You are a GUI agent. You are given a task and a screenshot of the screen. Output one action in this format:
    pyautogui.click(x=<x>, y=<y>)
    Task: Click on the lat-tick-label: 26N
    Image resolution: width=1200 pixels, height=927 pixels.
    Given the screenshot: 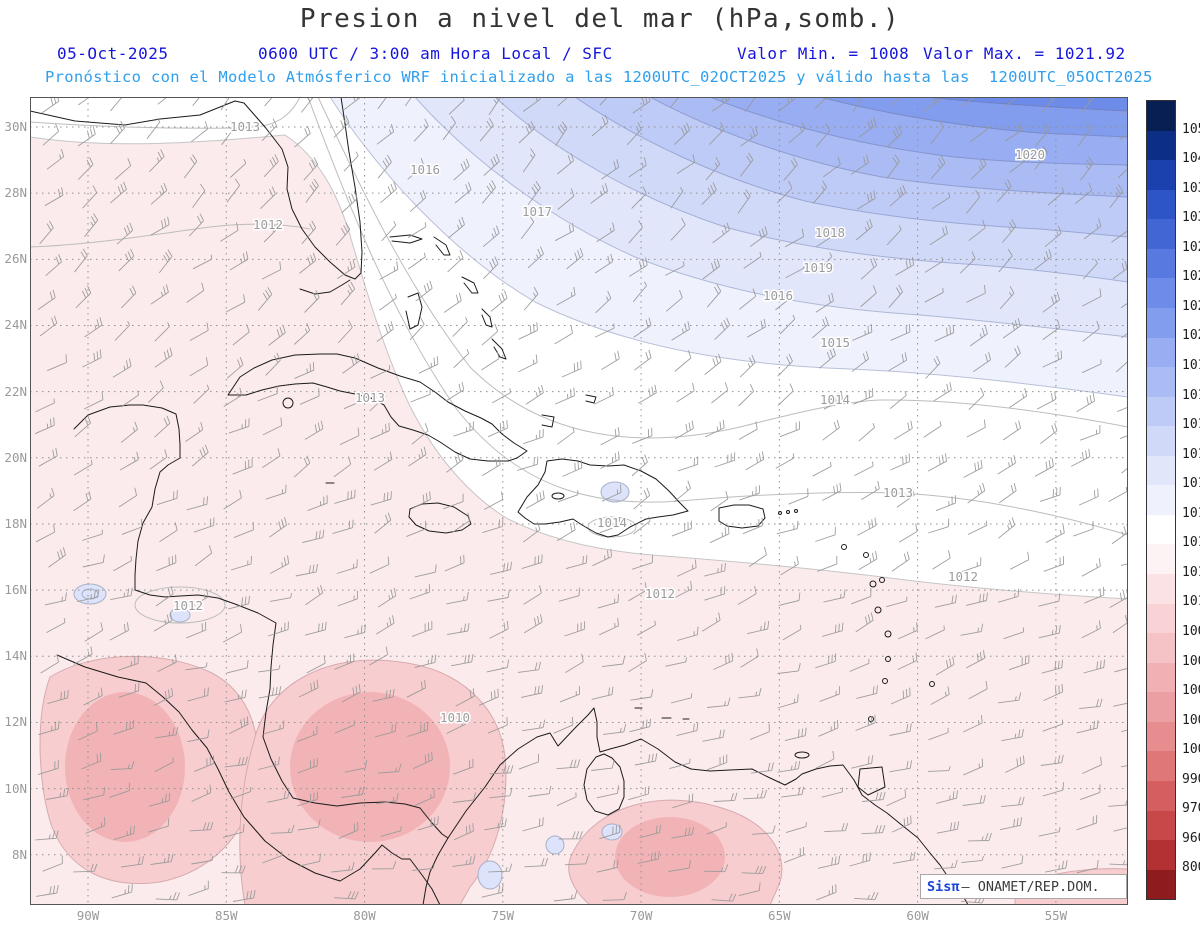 What is the action you would take?
    pyautogui.click(x=15, y=259)
    